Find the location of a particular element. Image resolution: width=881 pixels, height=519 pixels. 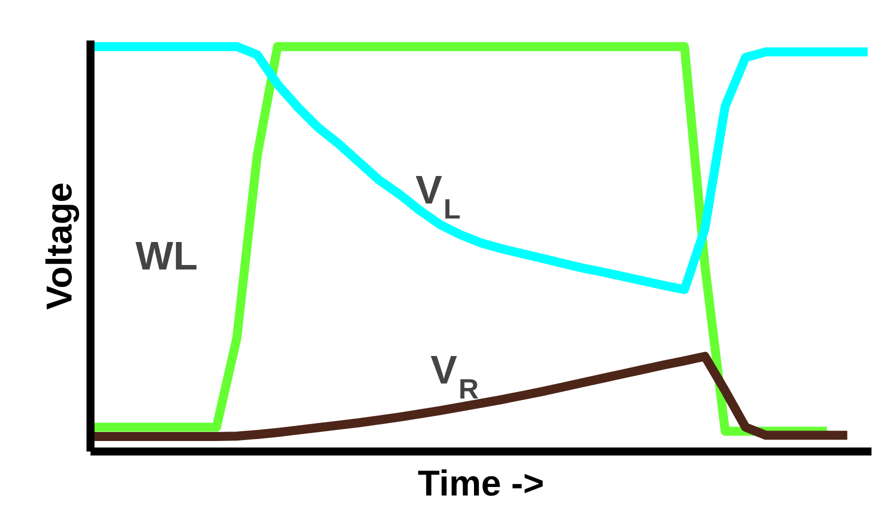

y-axis-title: Voltage is located at coordinates (59, 246).